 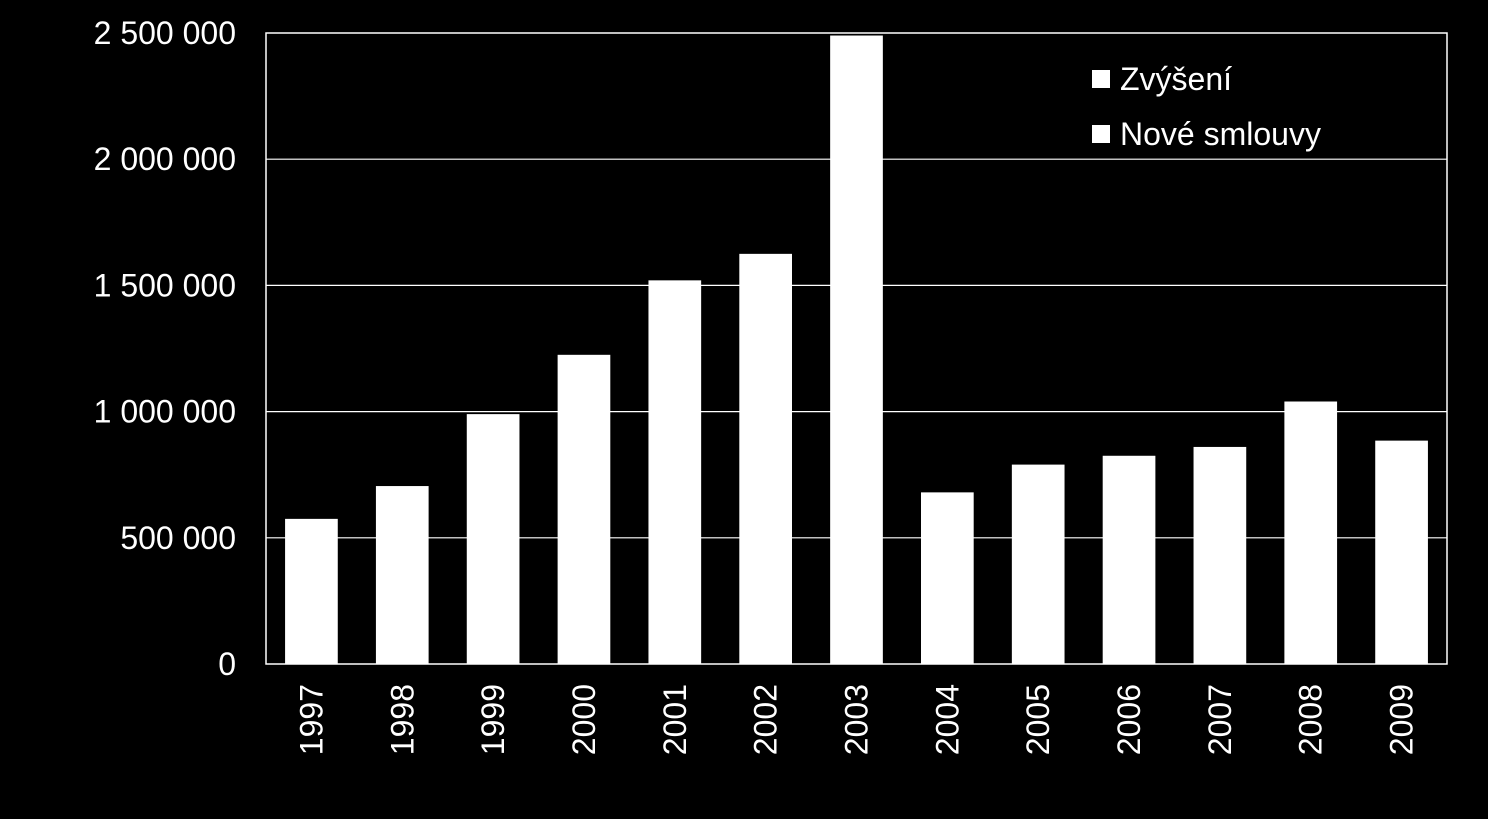 I want to click on legend-label-nove-smlouvy: Nové smlouvy, so click(x=1220, y=134).